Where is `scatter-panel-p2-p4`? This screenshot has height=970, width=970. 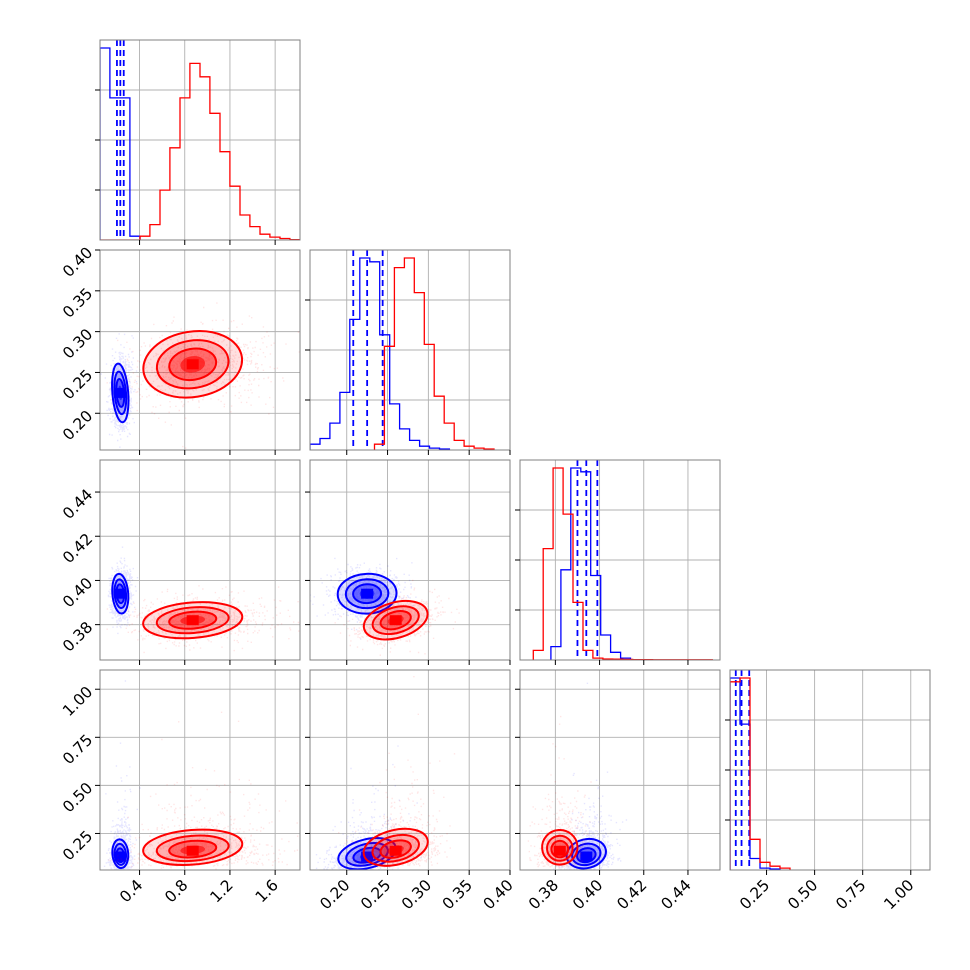
scatter-panel-p2-p4 is located at coordinates (408, 772).